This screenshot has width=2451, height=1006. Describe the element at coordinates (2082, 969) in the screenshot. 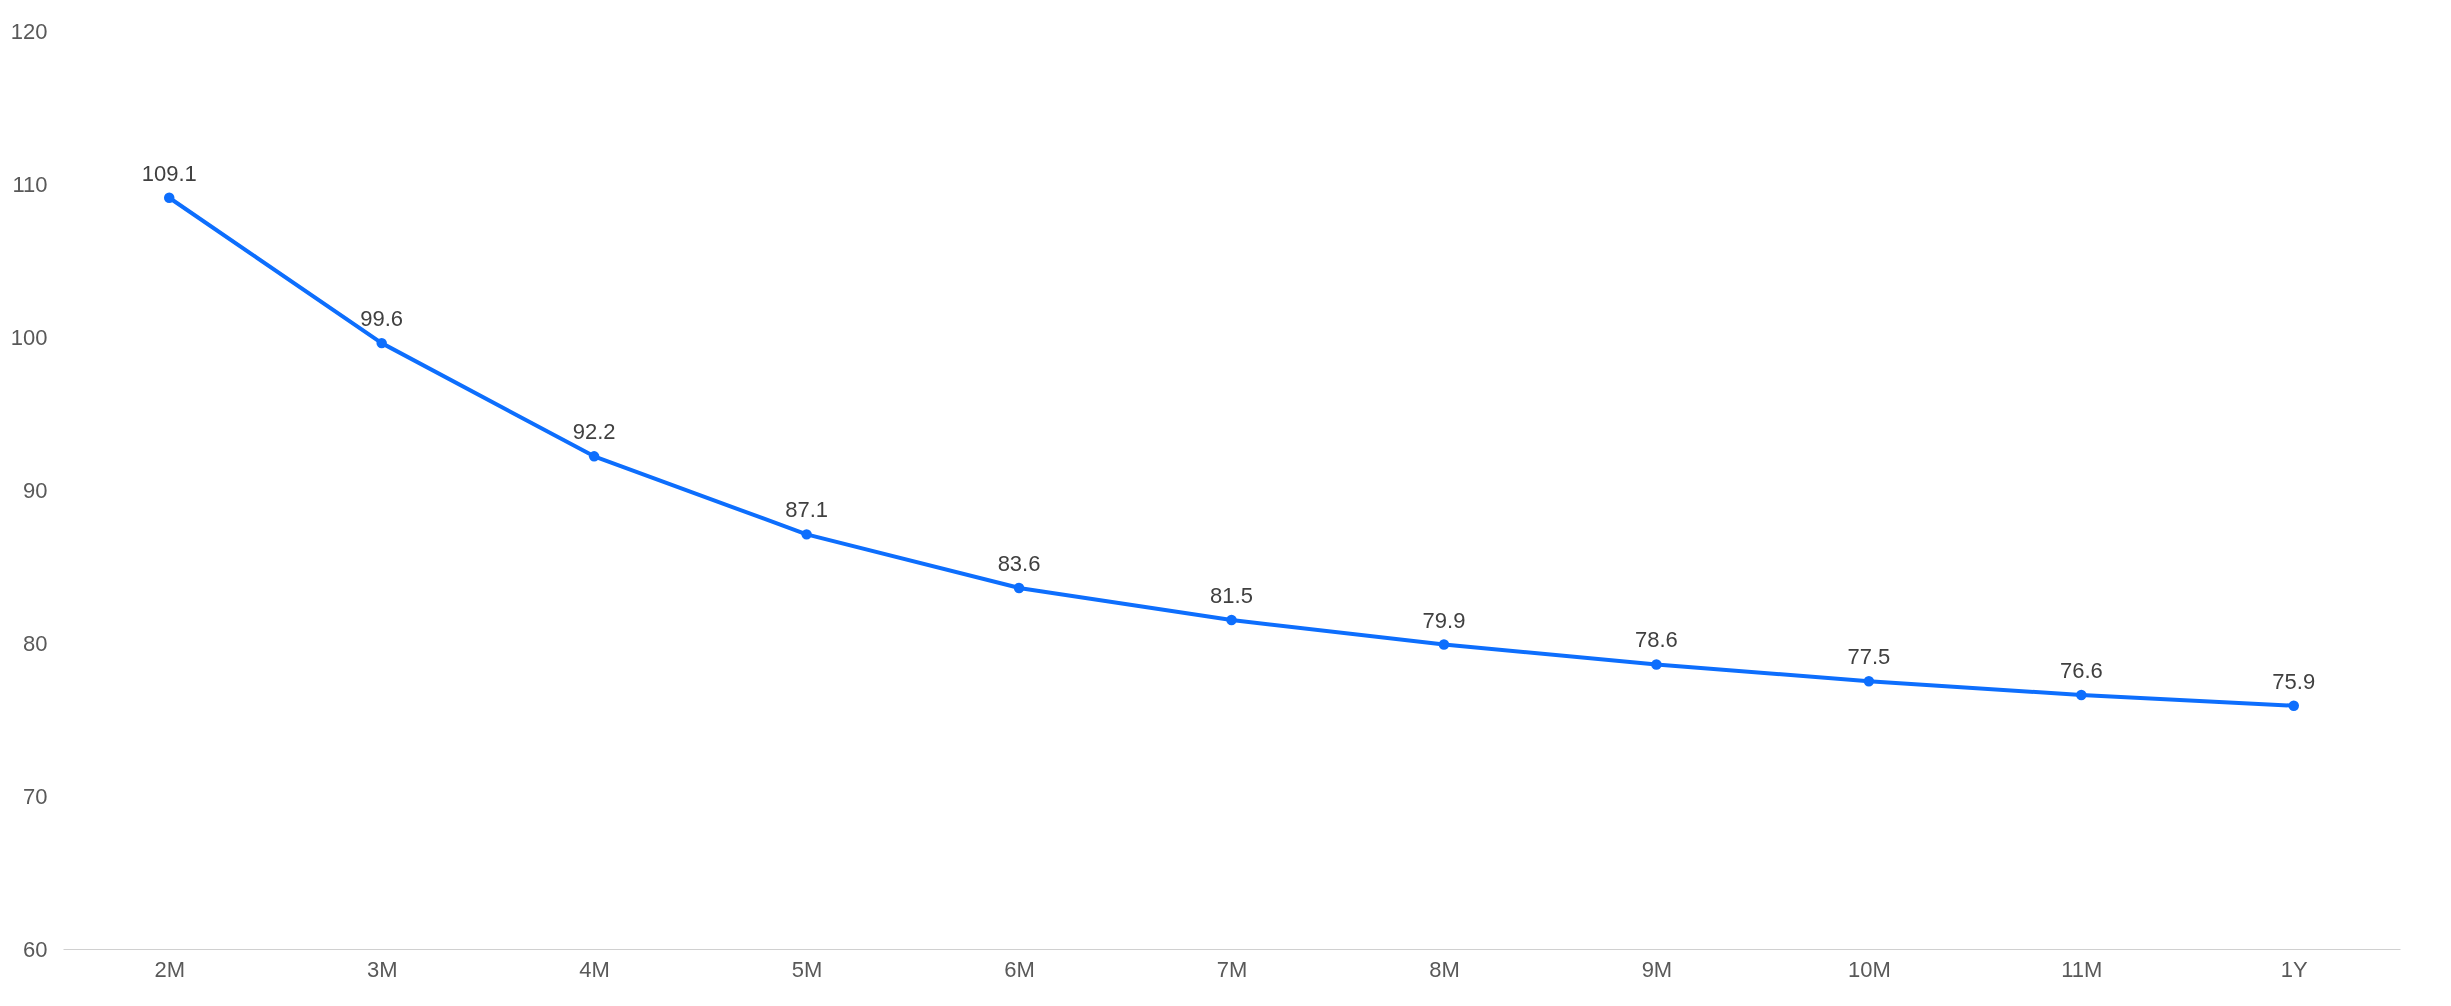

I see `x-tick-label: 11M` at that location.